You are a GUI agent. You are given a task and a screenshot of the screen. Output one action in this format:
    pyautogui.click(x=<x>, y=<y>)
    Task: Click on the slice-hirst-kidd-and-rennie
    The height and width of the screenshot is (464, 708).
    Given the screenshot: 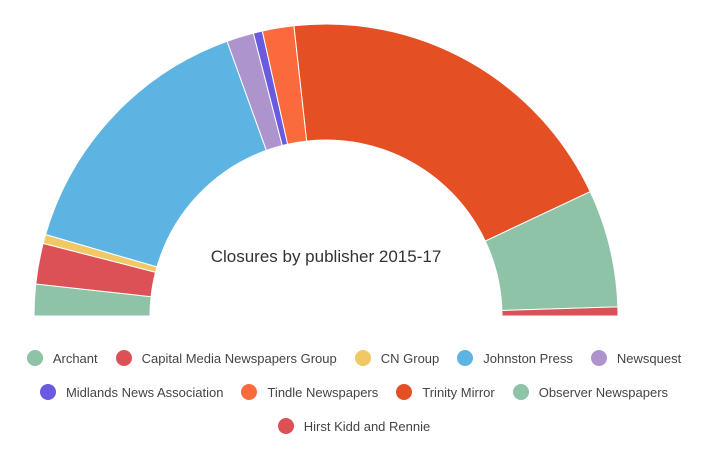 What is the action you would take?
    pyautogui.click(x=560, y=311)
    